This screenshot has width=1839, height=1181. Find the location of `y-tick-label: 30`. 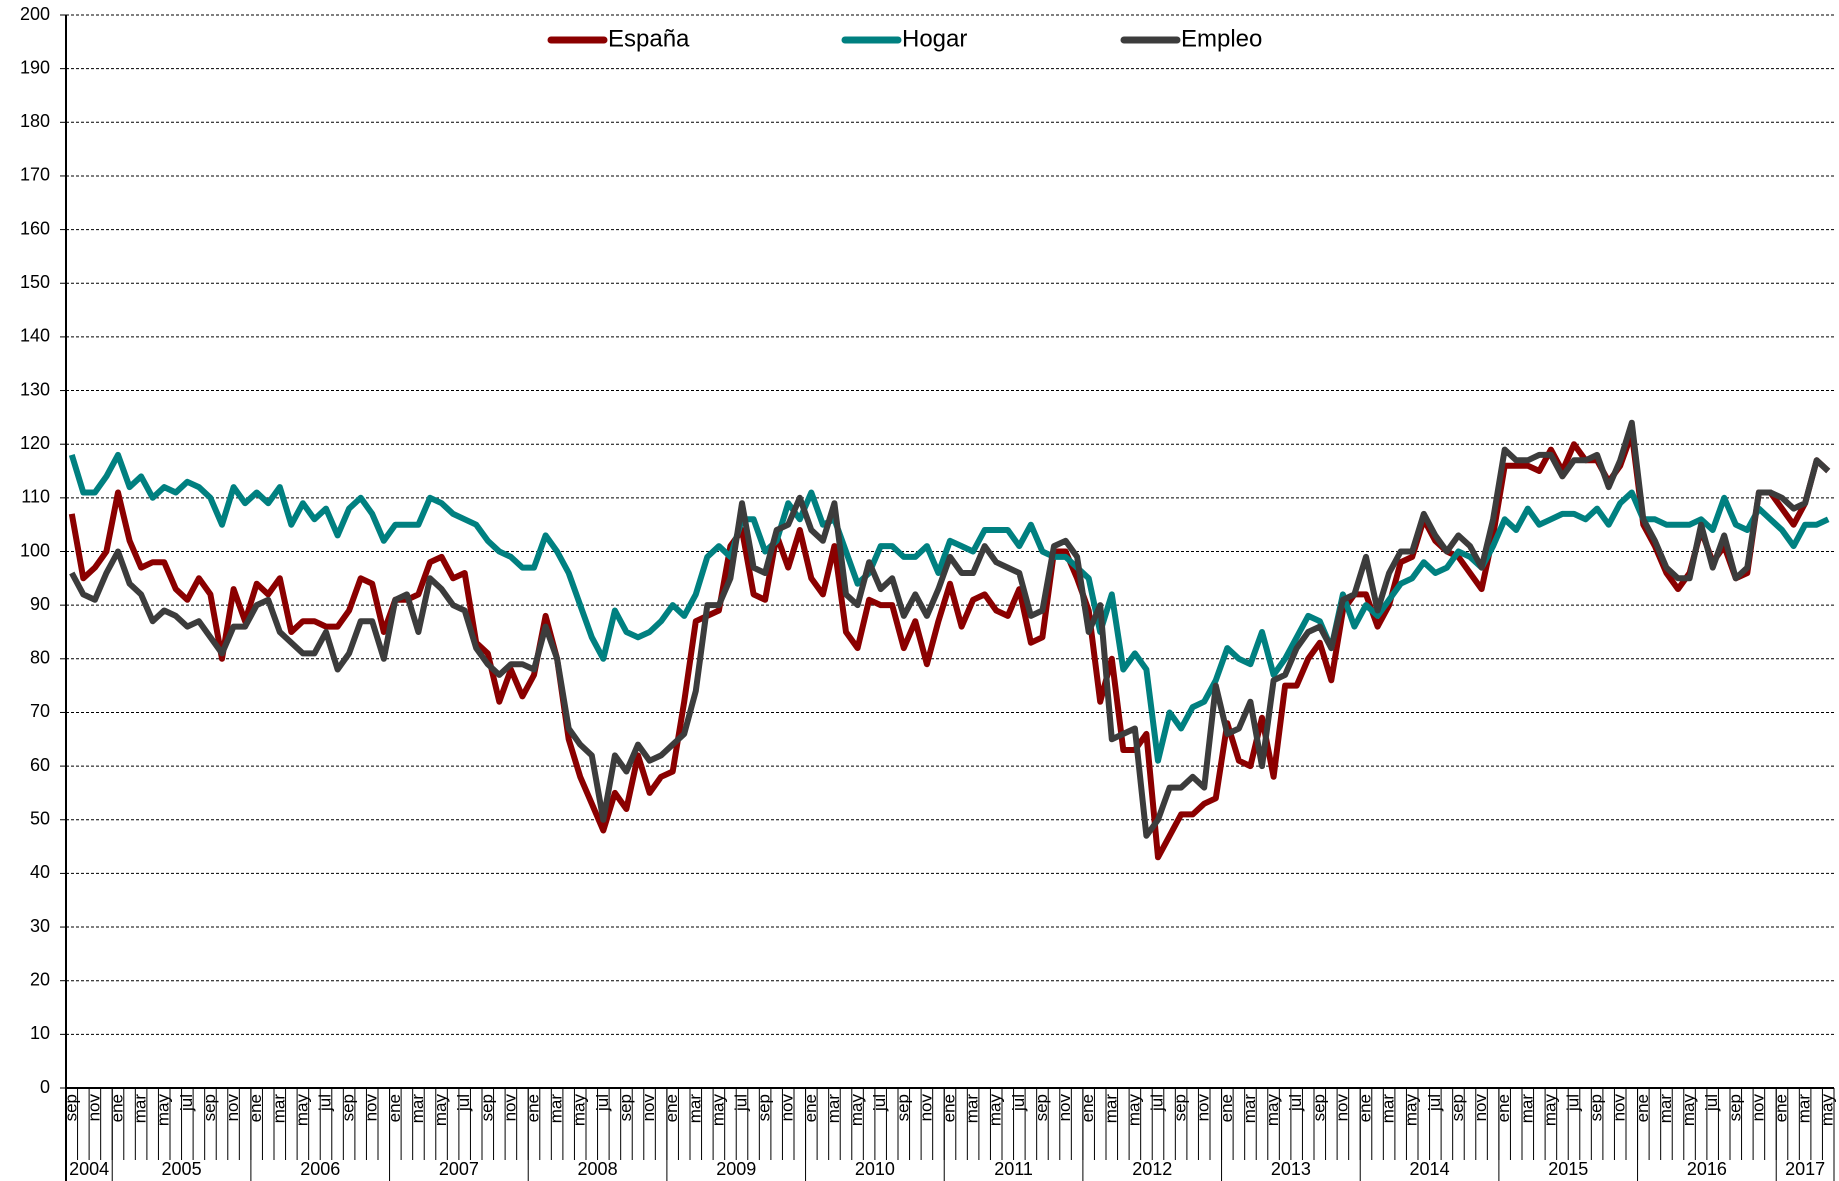

y-tick-label: 30 is located at coordinates (40, 926).